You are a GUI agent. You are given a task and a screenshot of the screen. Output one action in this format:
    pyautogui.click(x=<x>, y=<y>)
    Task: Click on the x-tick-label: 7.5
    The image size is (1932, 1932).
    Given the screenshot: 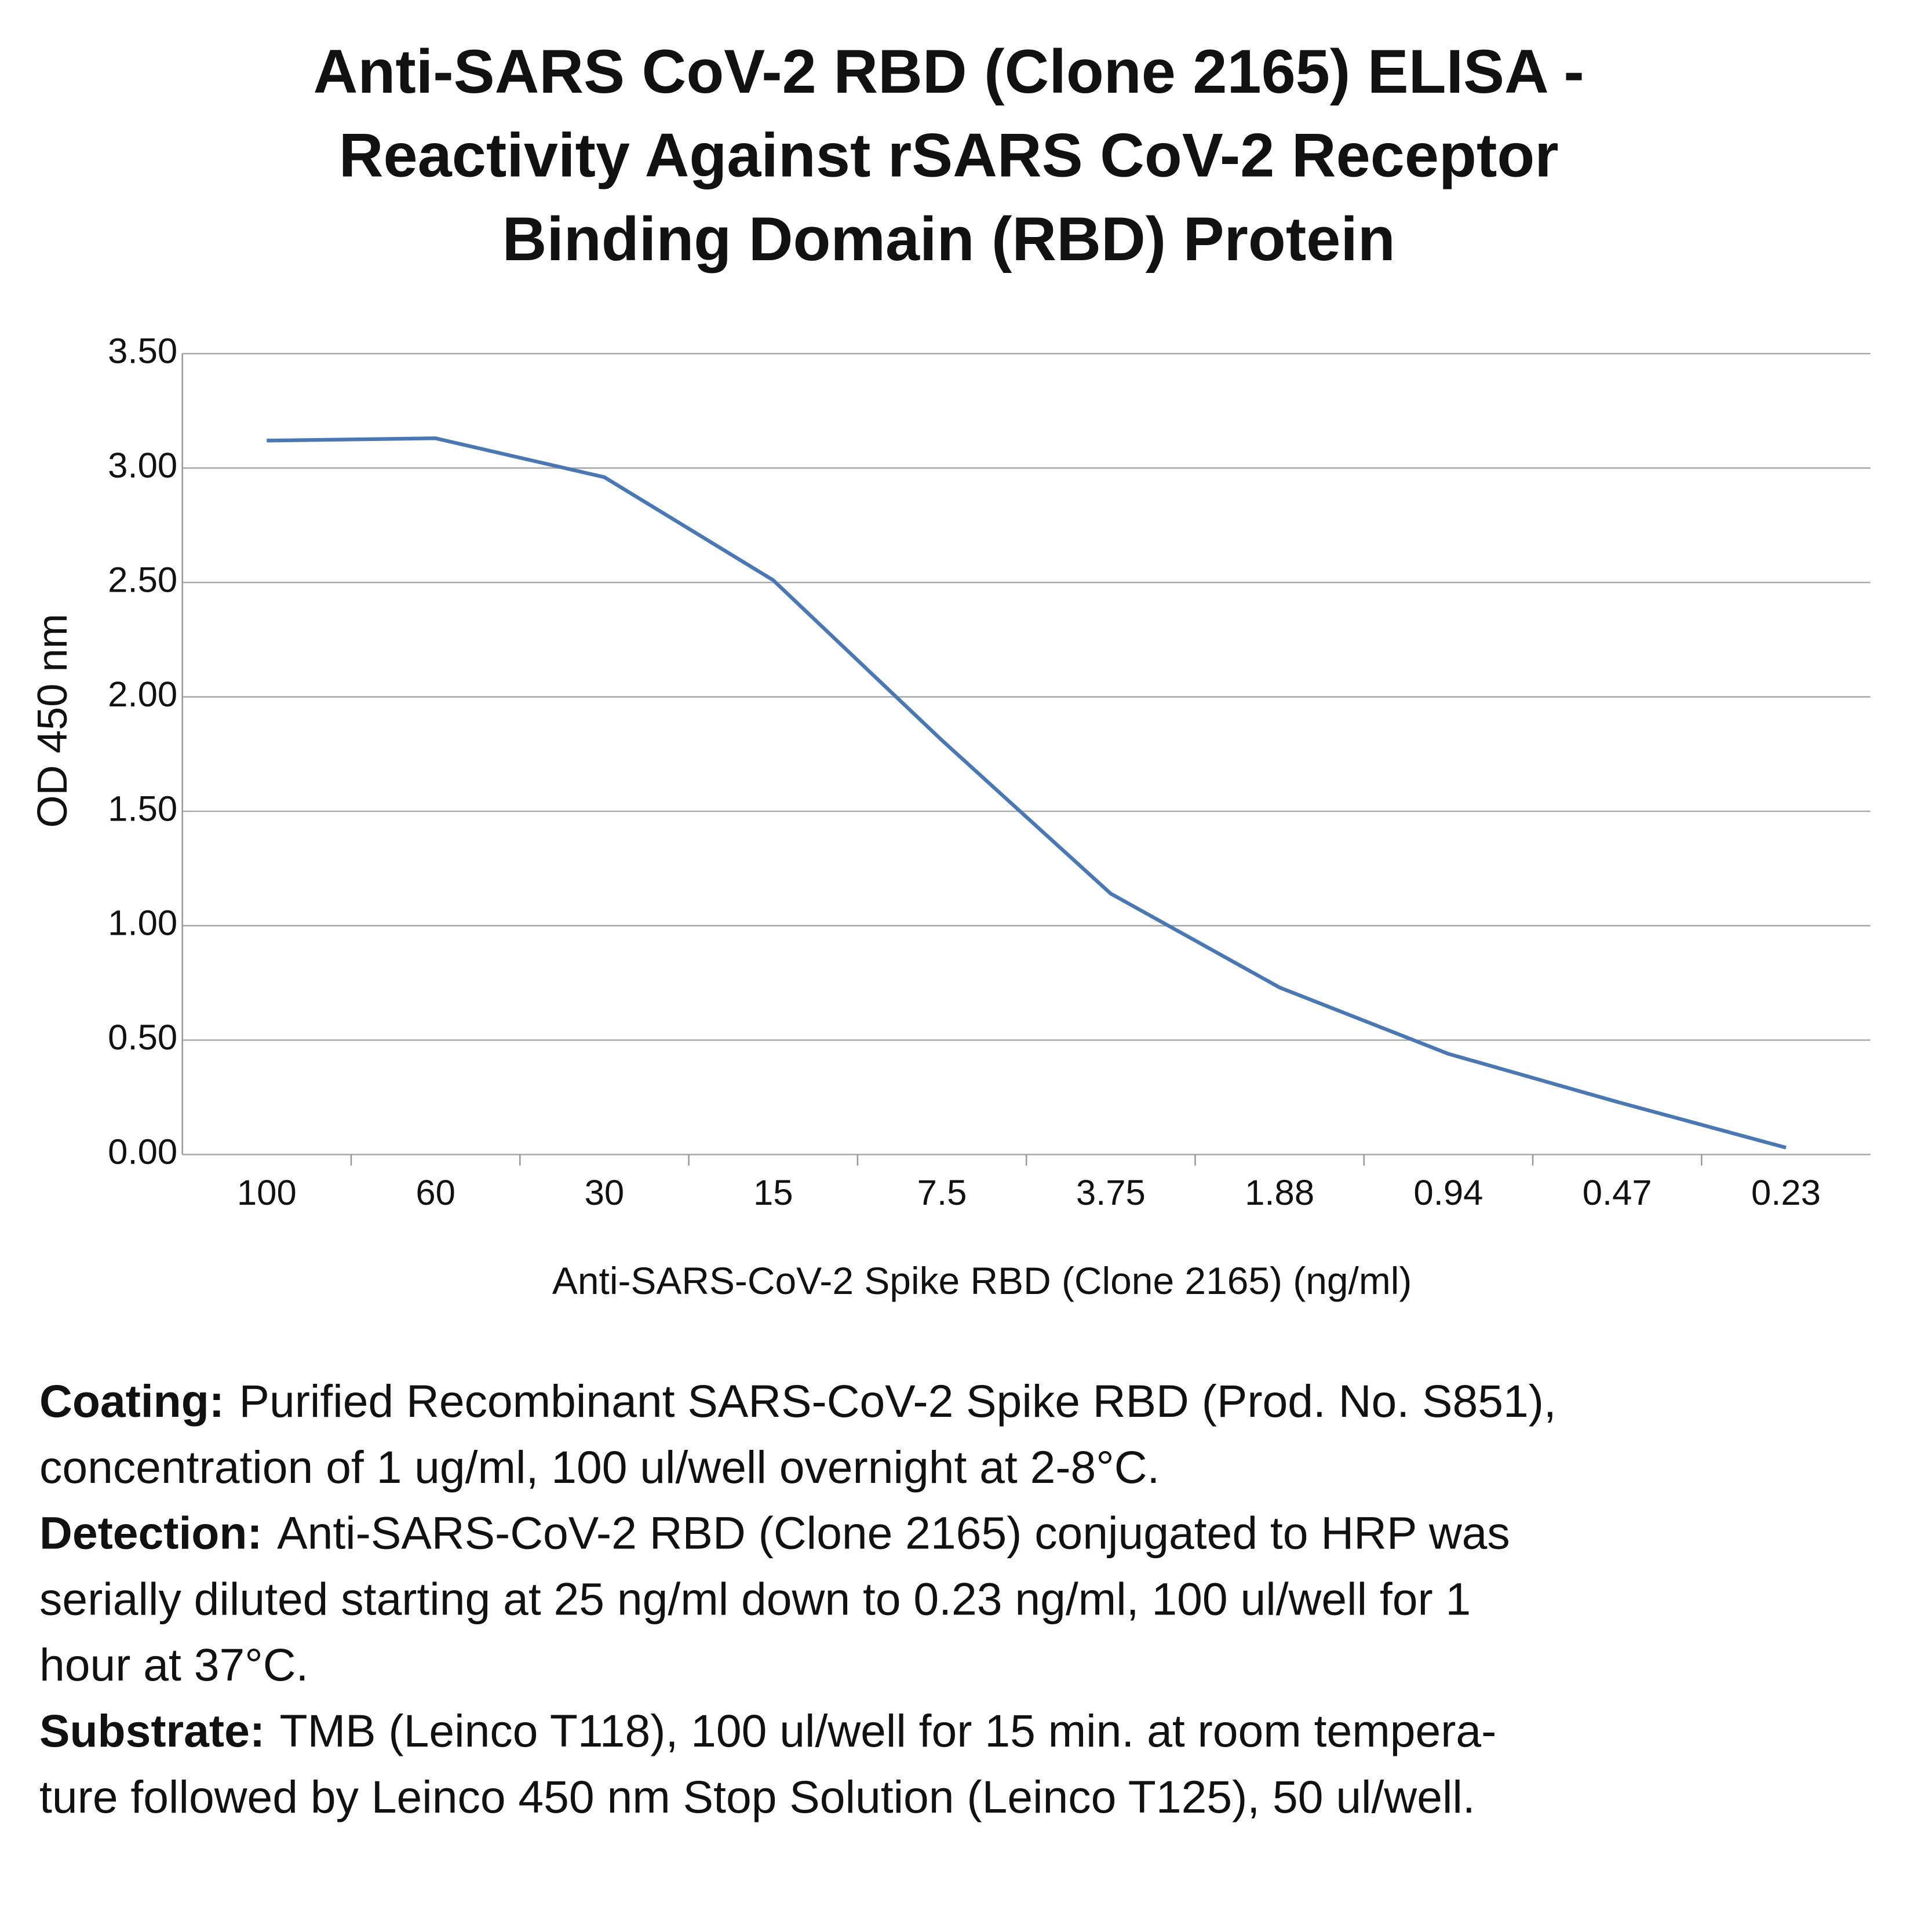 What is the action you would take?
    pyautogui.click(x=942, y=1193)
    